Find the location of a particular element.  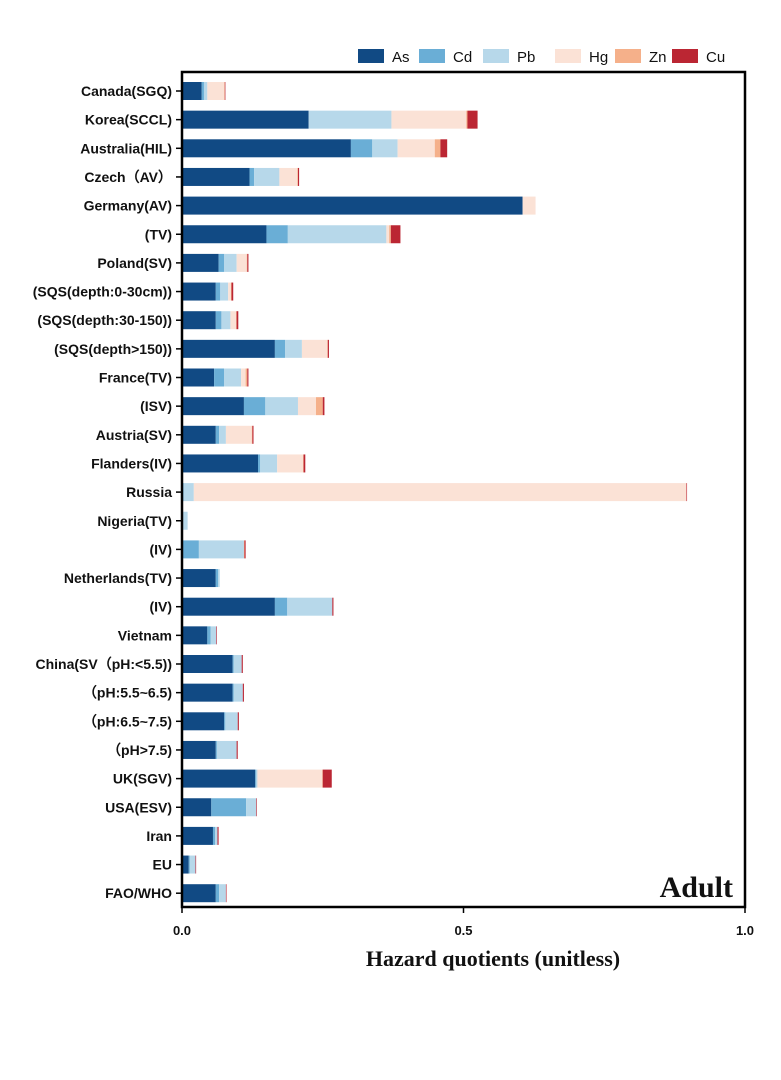

category-label-19: Vietnam is located at coordinates (145, 635).